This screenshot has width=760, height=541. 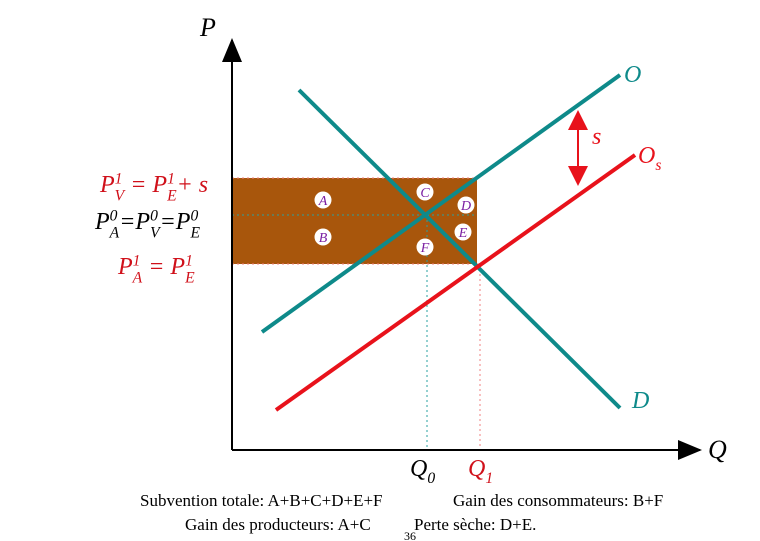 I want to click on price-label: P0 A=P0 V=P0 E, so click(x=147, y=225).